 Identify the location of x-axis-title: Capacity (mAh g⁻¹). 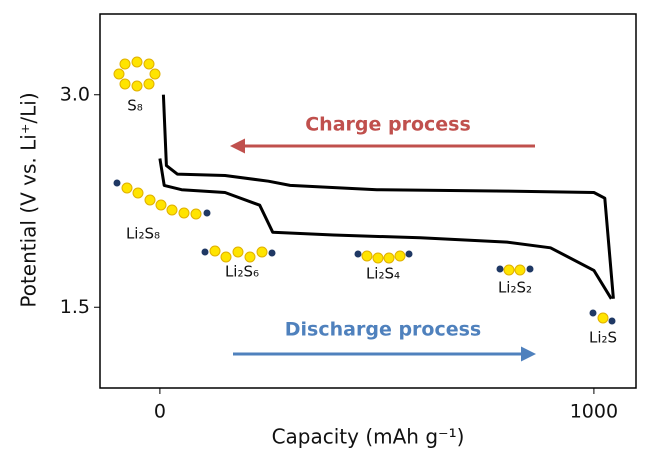
(368, 437).